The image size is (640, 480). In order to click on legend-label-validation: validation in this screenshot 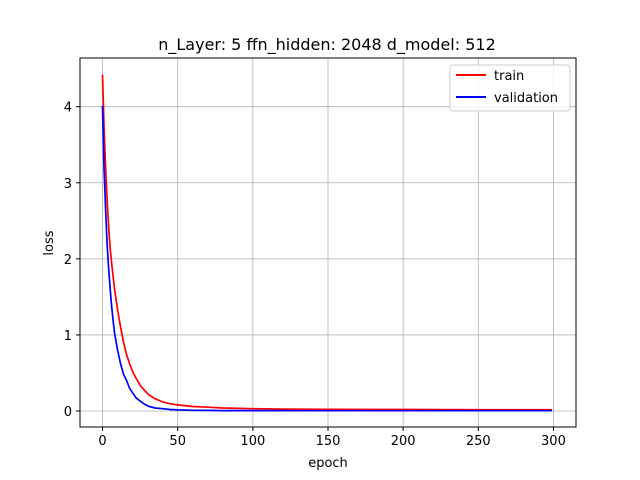, I will do `click(526, 98)`.